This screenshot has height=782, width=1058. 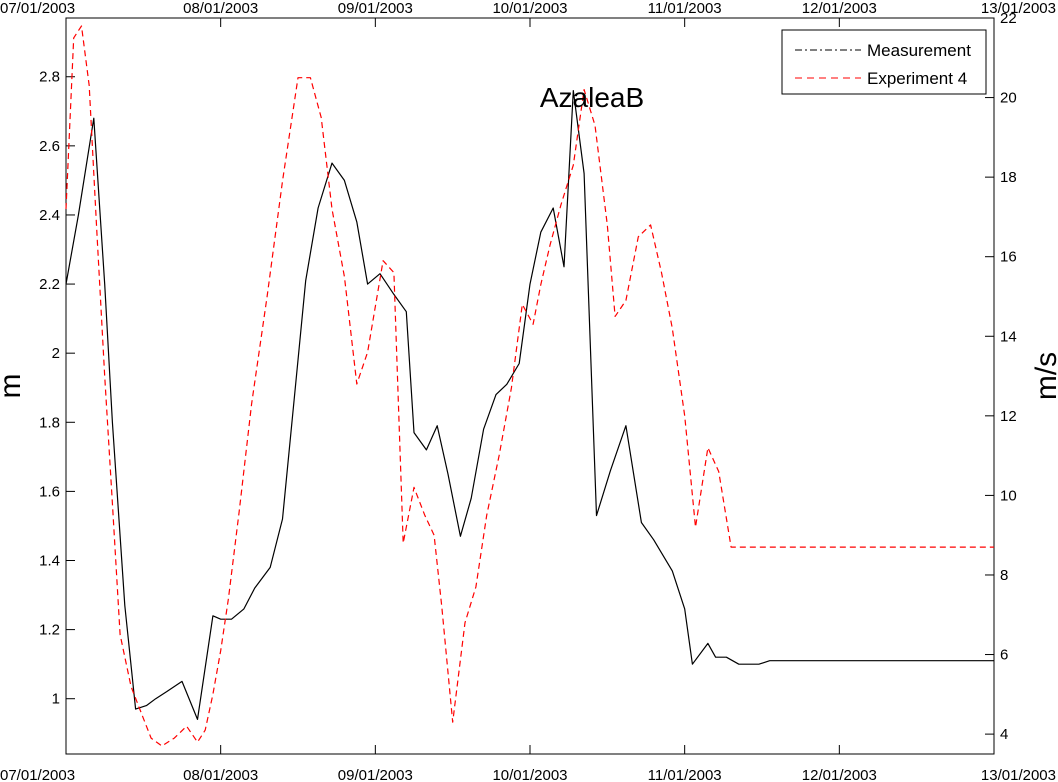 What do you see at coordinates (37, 8) in the screenshot?
I see `x-tick-label-top: 07/01/2003` at bounding box center [37, 8].